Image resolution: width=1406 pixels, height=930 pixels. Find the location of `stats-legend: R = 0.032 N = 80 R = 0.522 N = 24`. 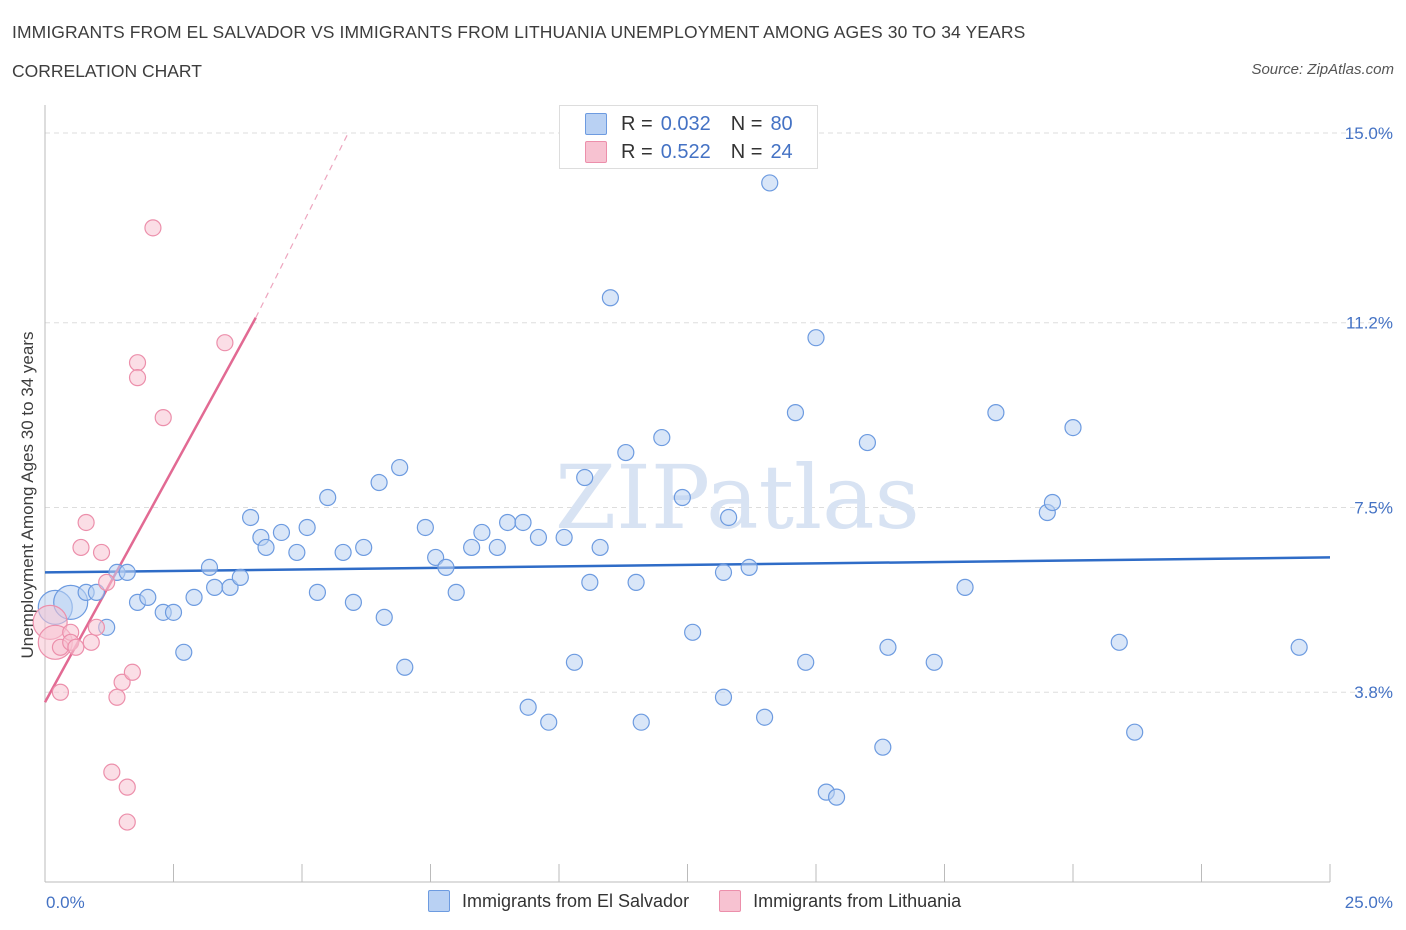

stats-legend: R = 0.032 N = 80 R = 0.522 N = 24 is located at coordinates (688, 137).